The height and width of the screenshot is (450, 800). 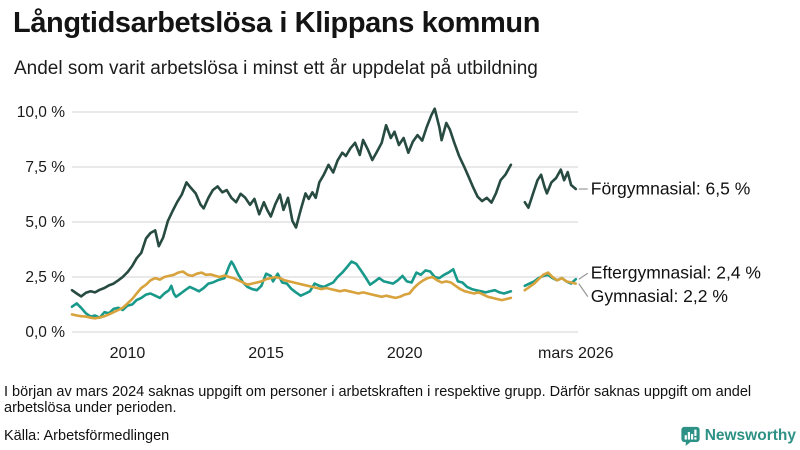 I want to click on series-line-gymnasial, so click(x=324, y=295).